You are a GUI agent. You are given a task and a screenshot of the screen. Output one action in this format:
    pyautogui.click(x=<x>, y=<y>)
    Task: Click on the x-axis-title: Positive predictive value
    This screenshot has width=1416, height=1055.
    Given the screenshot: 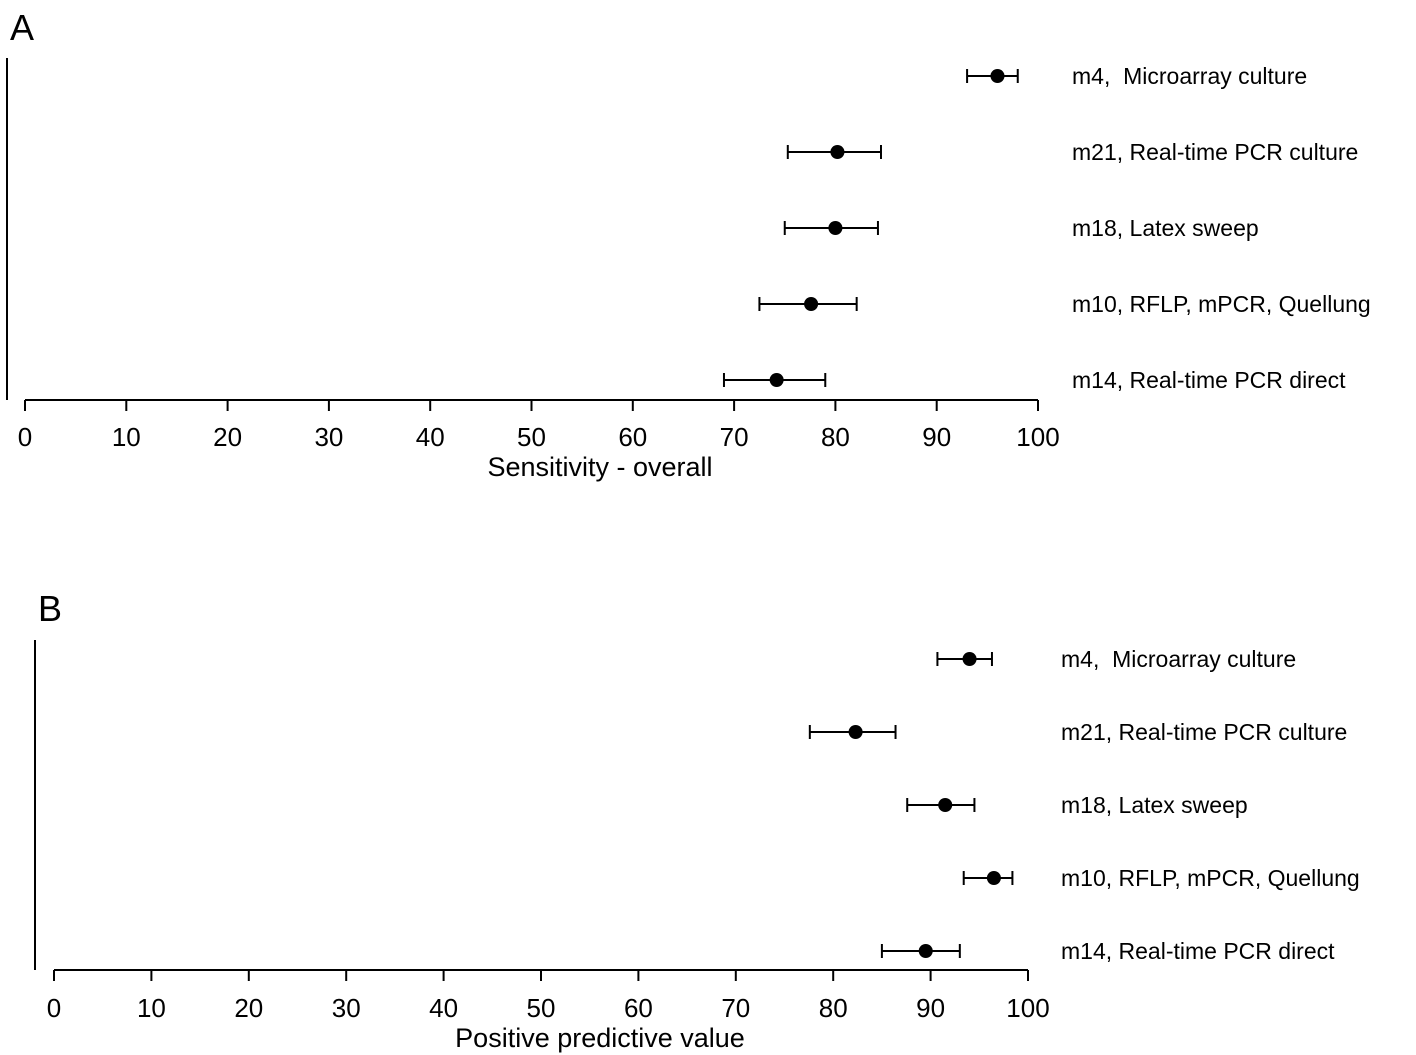 What is the action you would take?
    pyautogui.click(x=600, y=1038)
    